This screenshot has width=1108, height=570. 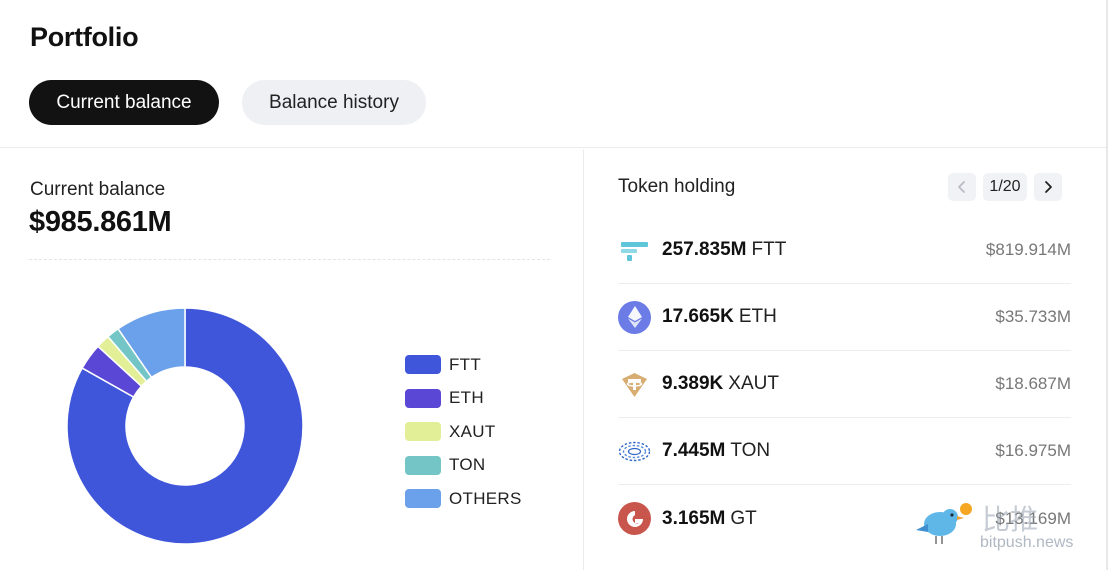 What do you see at coordinates (677, 186) in the screenshot?
I see `token-holding-title: Token holding` at bounding box center [677, 186].